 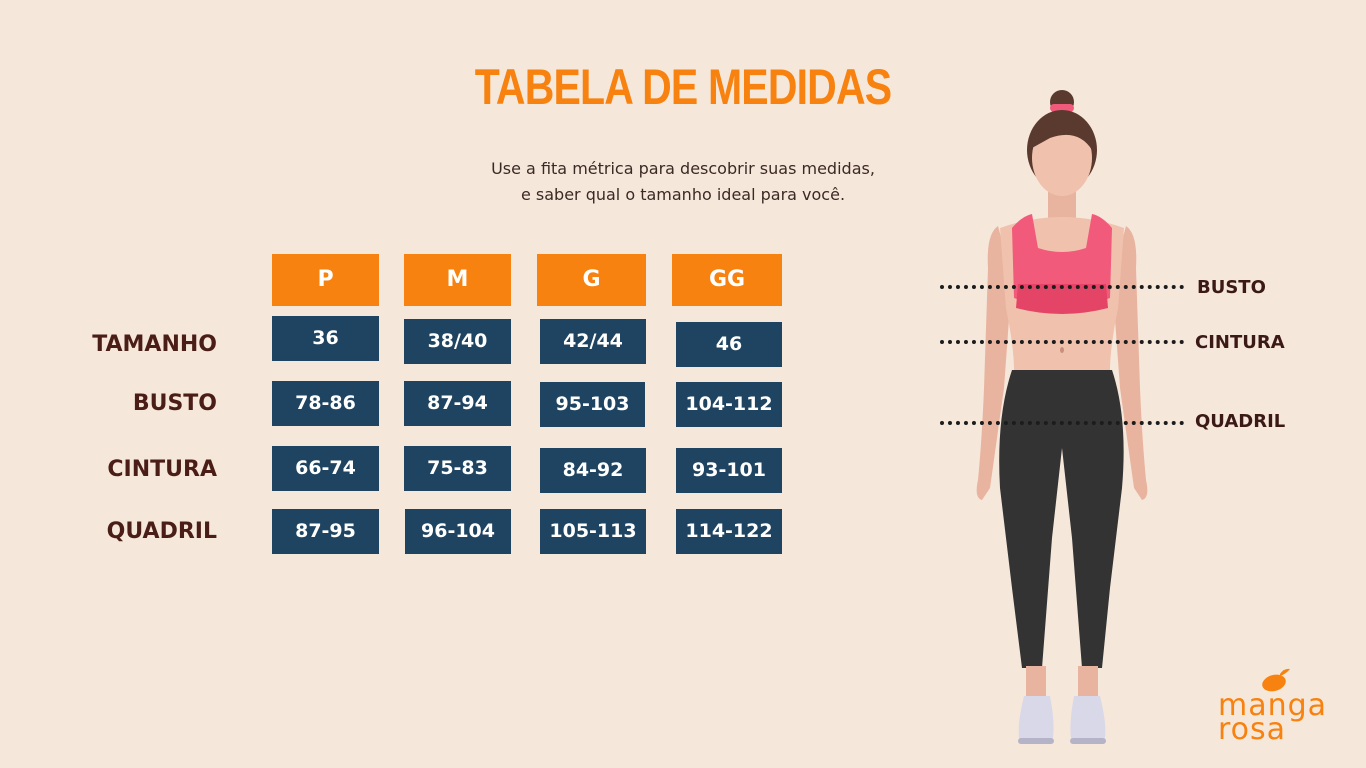 What do you see at coordinates (729, 404) in the screenshot?
I see `table-cell: 104-112` at bounding box center [729, 404].